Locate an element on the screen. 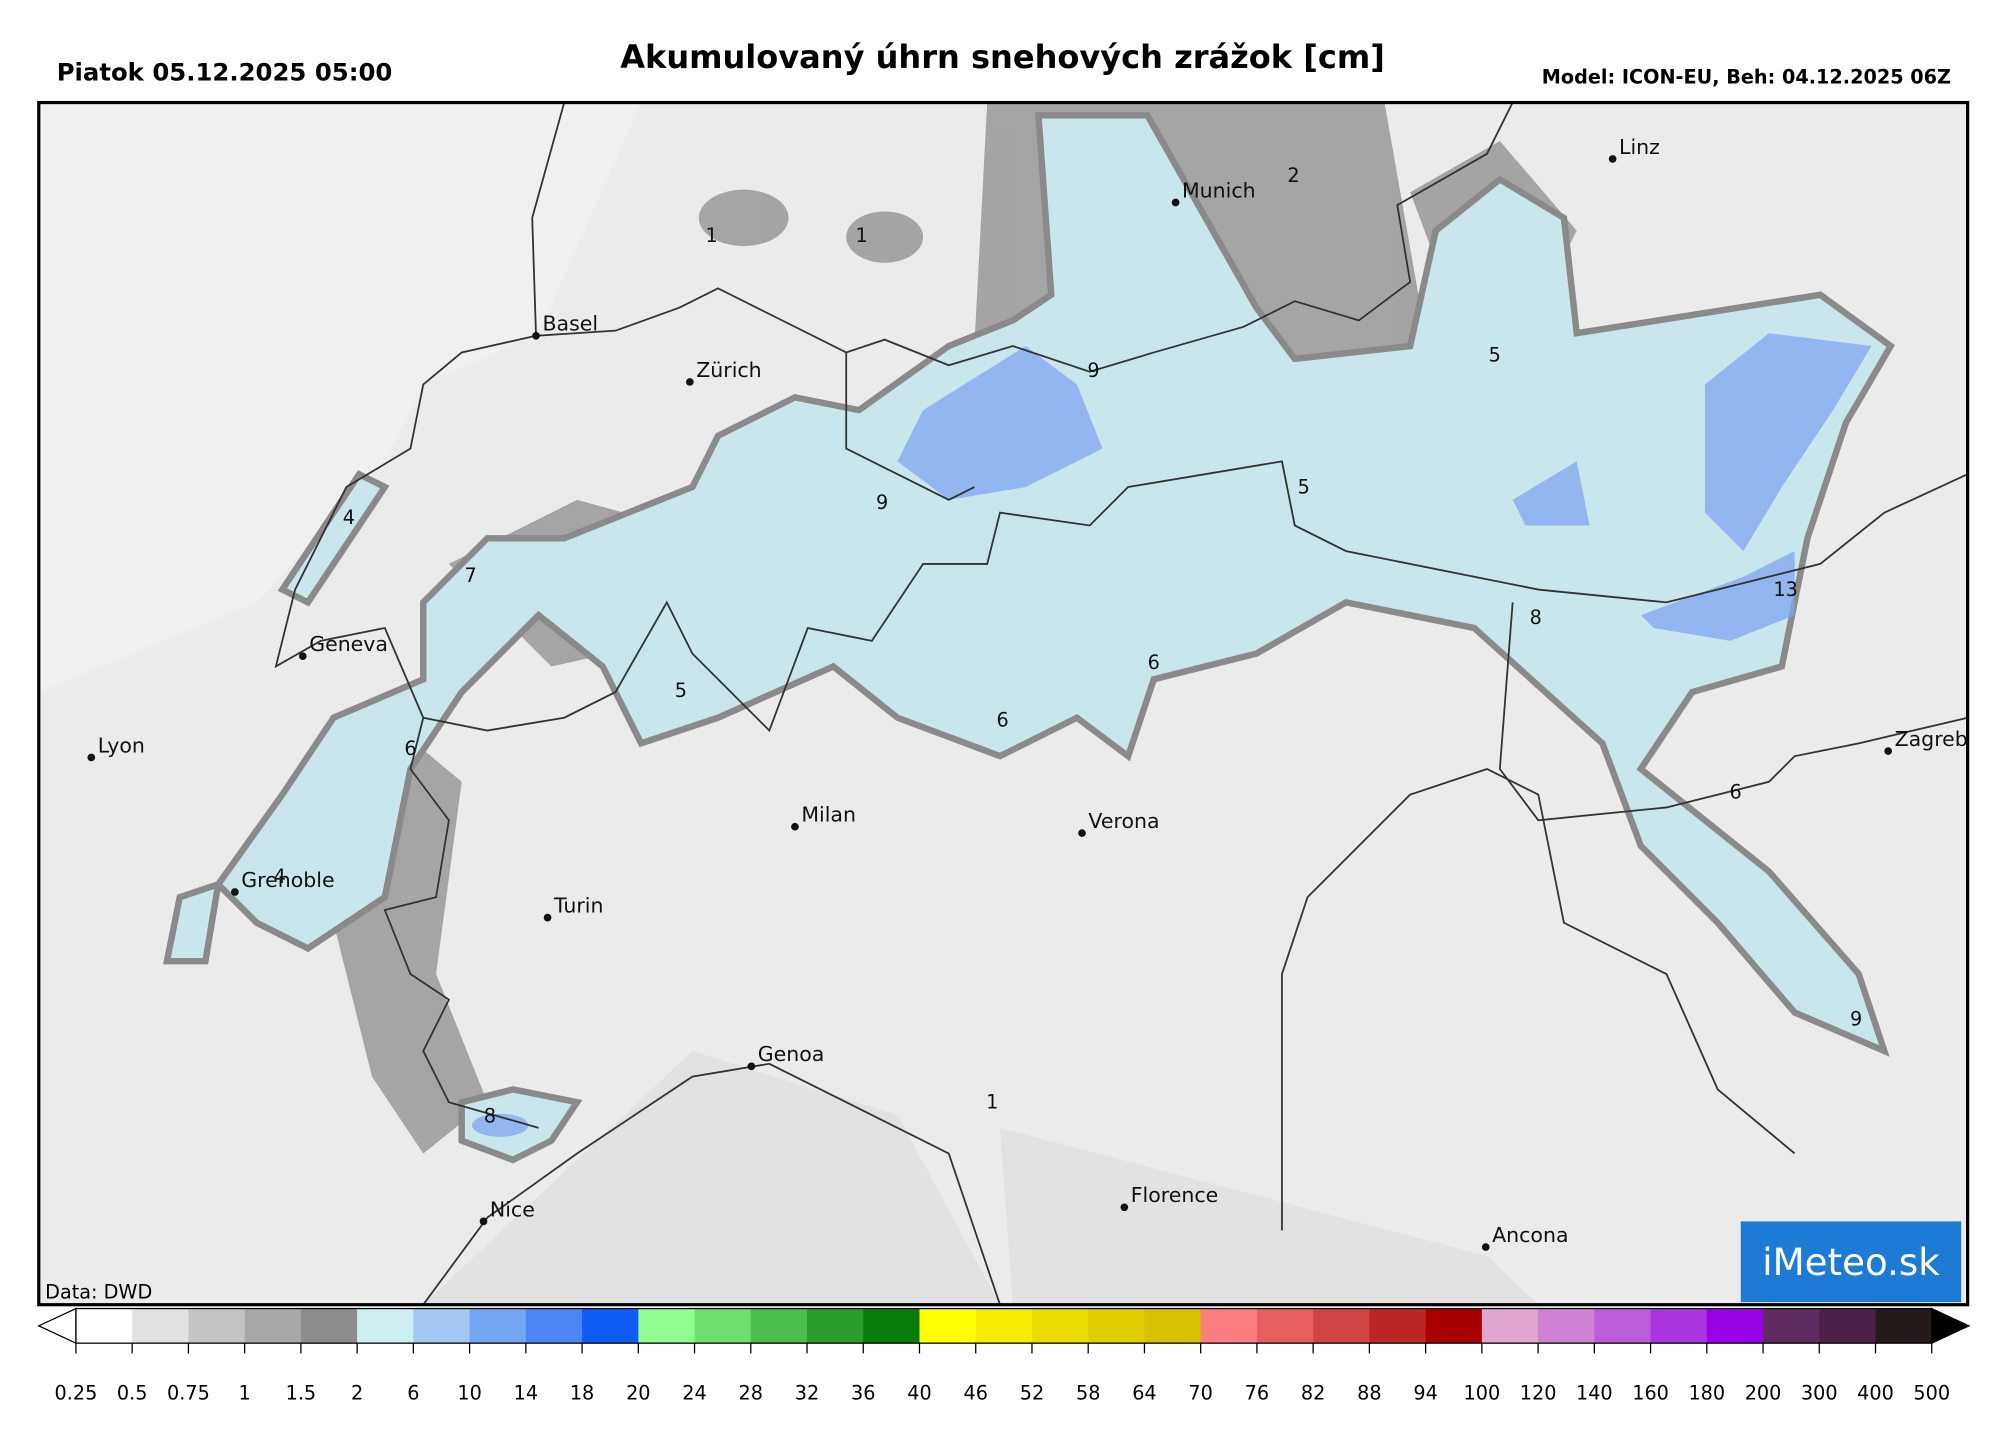 This screenshot has width=2000, height=1442. city-label: Milan is located at coordinates (828, 815).